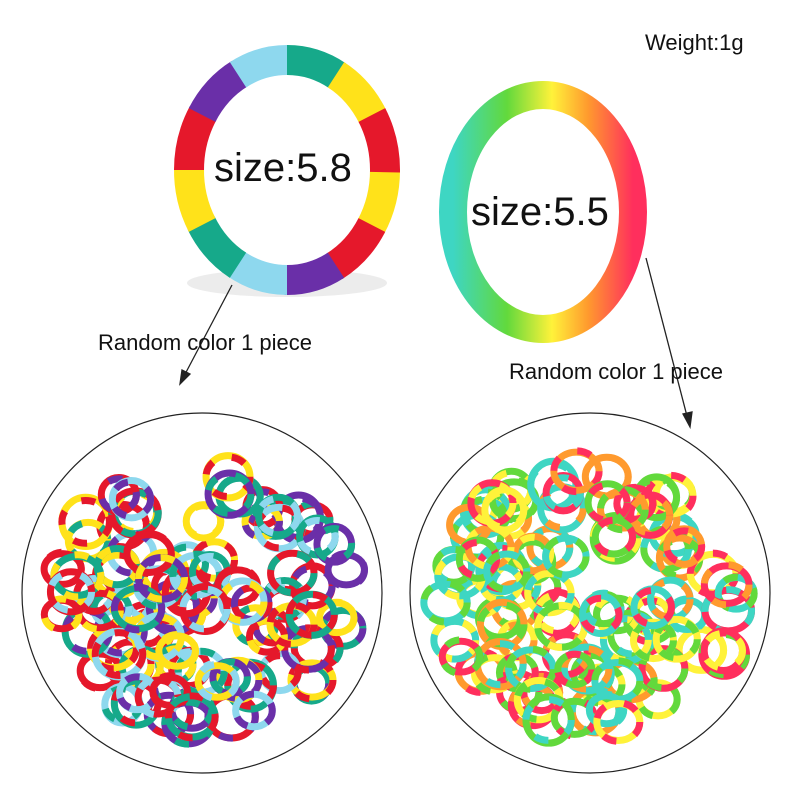 The width and height of the screenshot is (800, 800). I want to click on weight-label: Weight:1g, so click(694, 42).